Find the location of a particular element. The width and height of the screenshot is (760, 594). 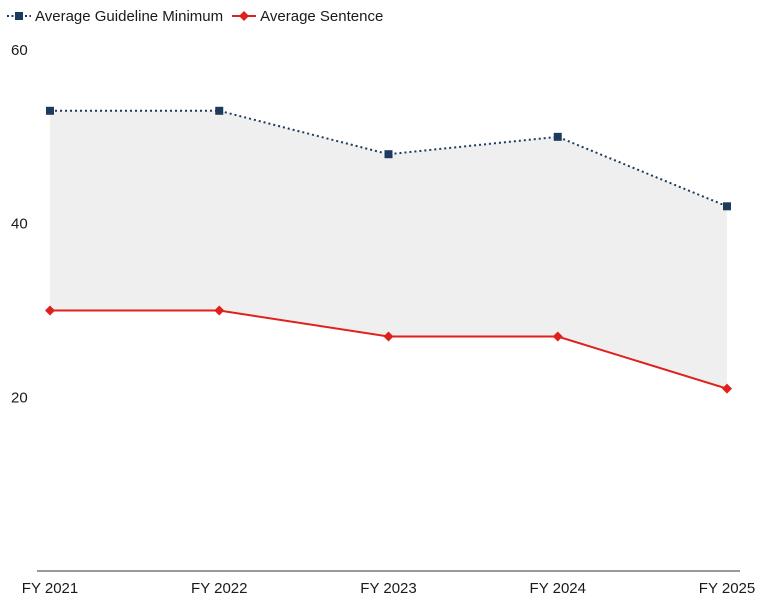

x-tick-label-fy-2021: FY 2021 is located at coordinates (50, 587).